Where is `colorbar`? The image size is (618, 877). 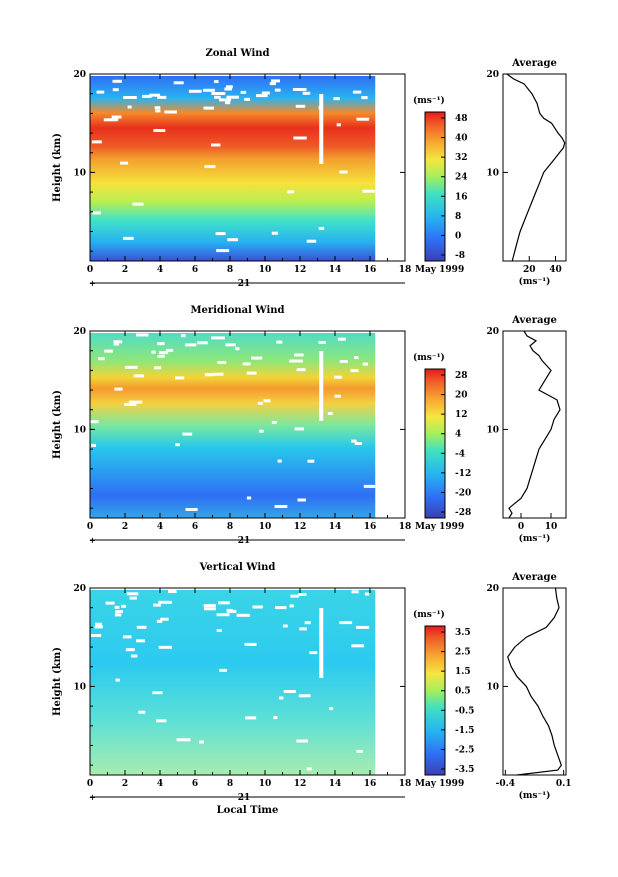
colorbar is located at coordinates (435, 700).